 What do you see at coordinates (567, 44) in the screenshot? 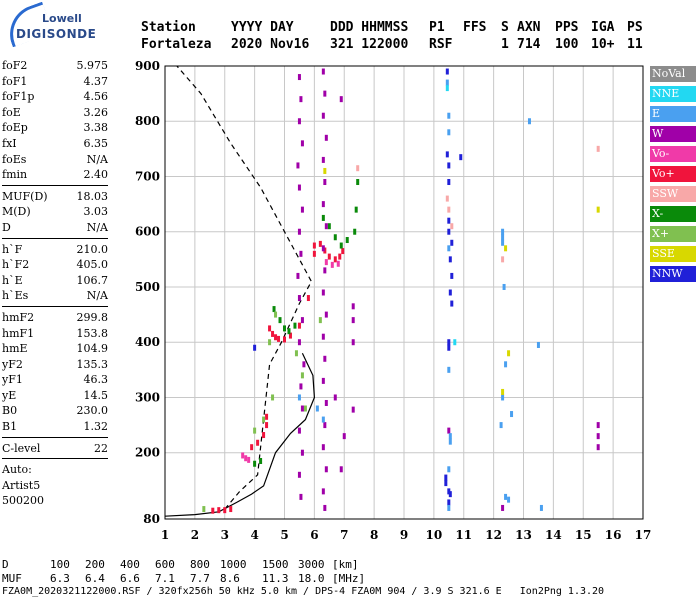
I see `header-value-pps: 100` at bounding box center [567, 44].